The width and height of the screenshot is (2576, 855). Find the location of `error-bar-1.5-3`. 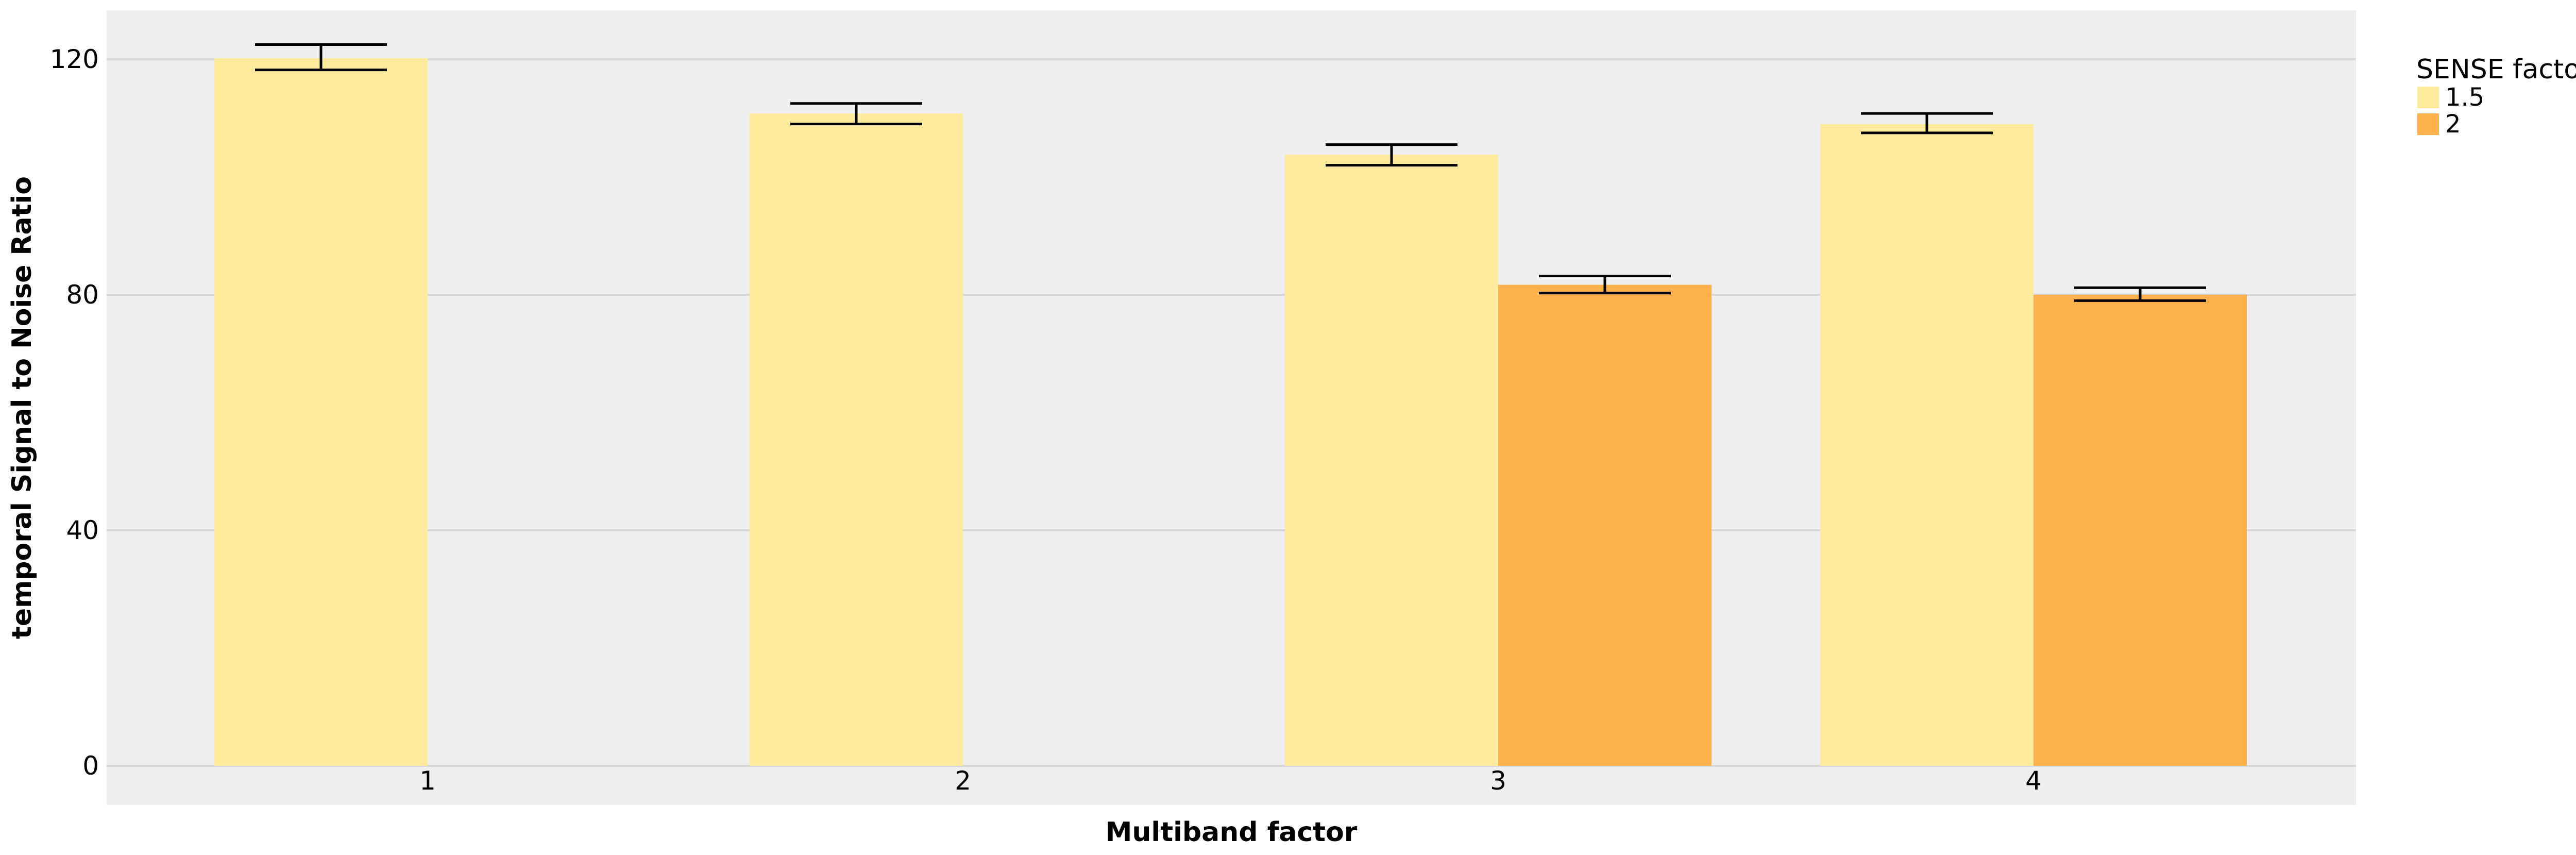

error-bar-1.5-3 is located at coordinates (1392, 155).